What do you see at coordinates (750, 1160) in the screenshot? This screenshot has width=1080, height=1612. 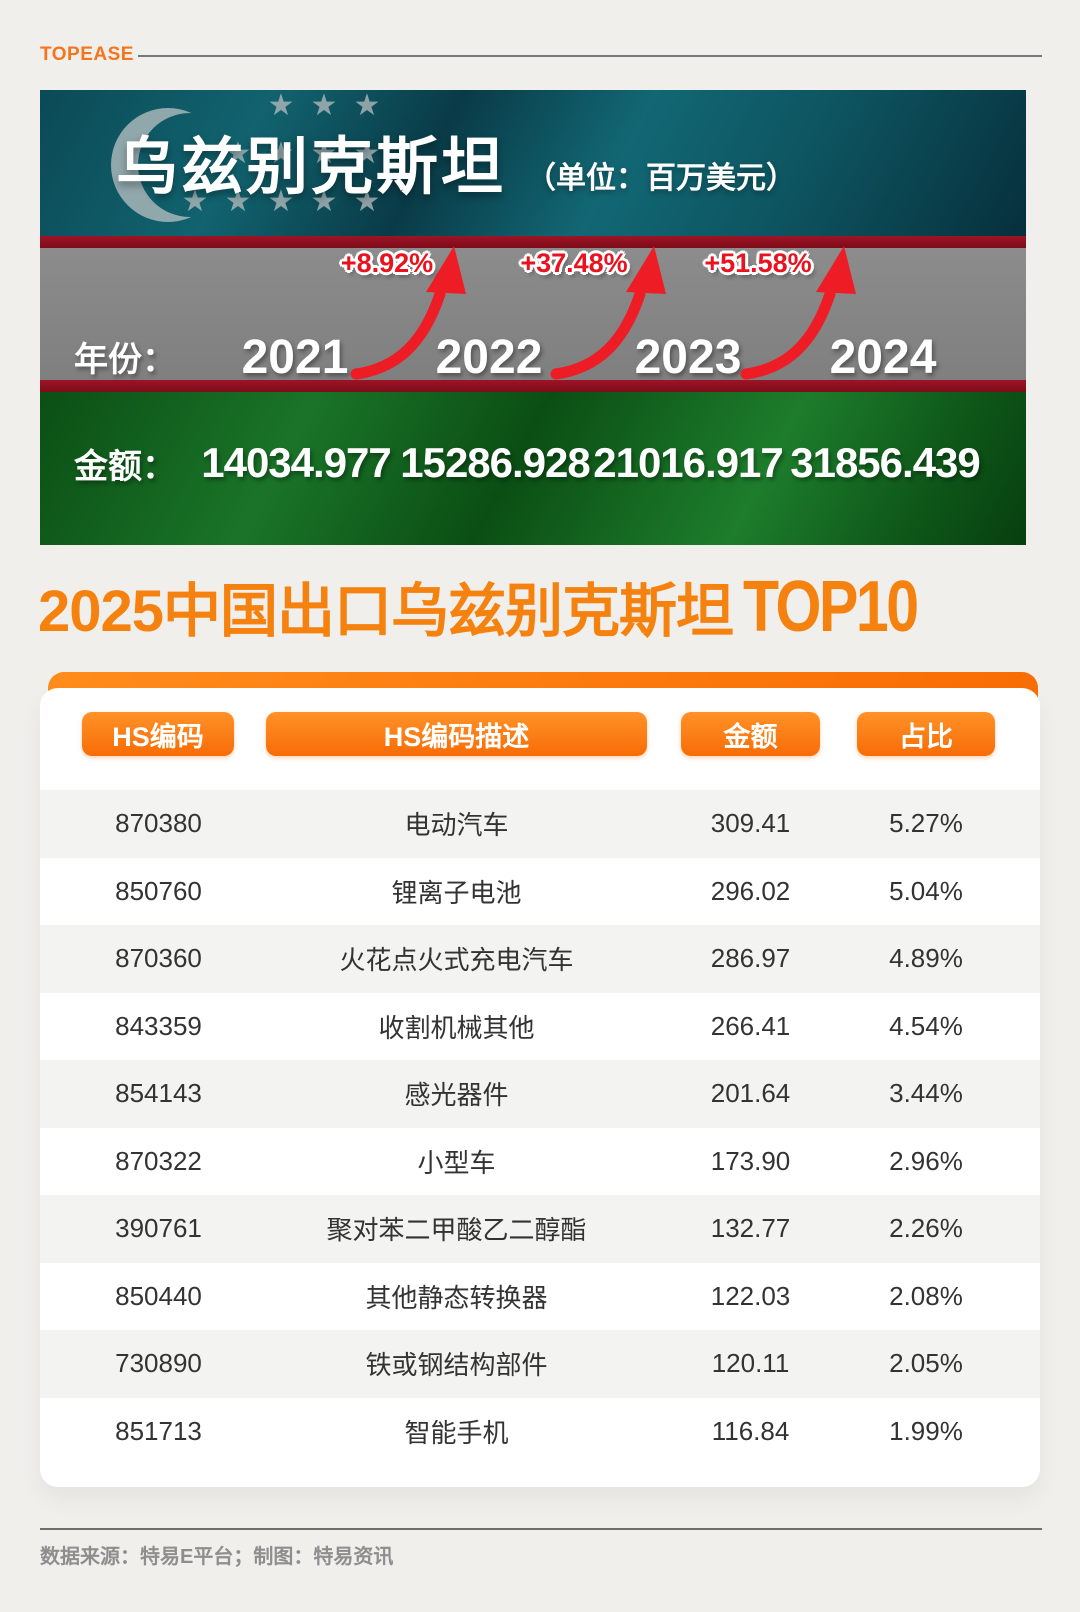 I see `amount-cell: 173.90` at bounding box center [750, 1160].